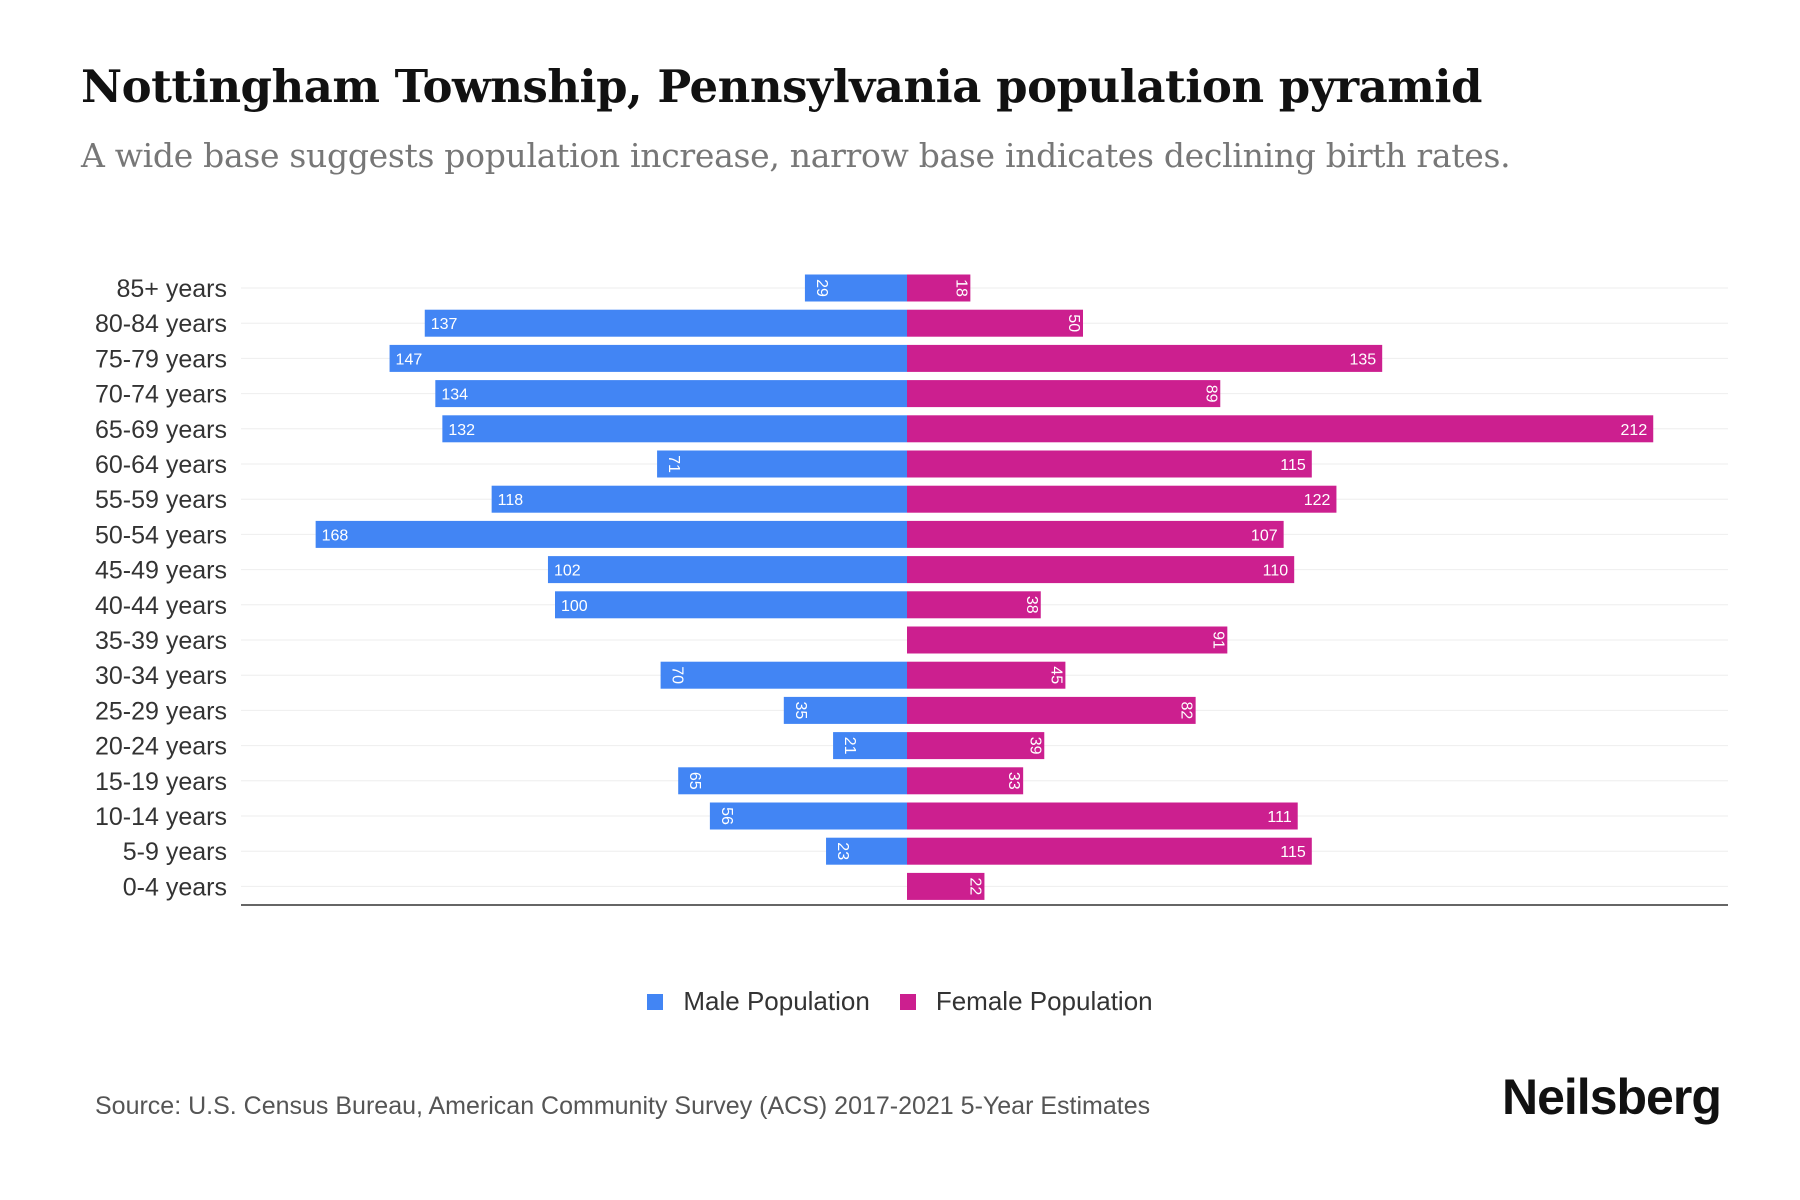 Image resolution: width=1800 pixels, height=1200 pixels. What do you see at coordinates (161, 606) in the screenshot?
I see `category-label: 40-44 years` at bounding box center [161, 606].